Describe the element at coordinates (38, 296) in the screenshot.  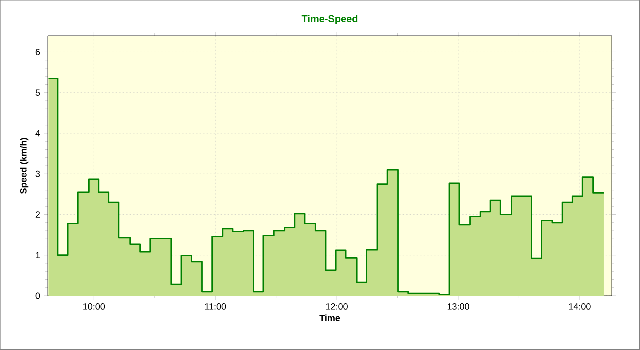
I see `y-tick-label: 0` at that location.